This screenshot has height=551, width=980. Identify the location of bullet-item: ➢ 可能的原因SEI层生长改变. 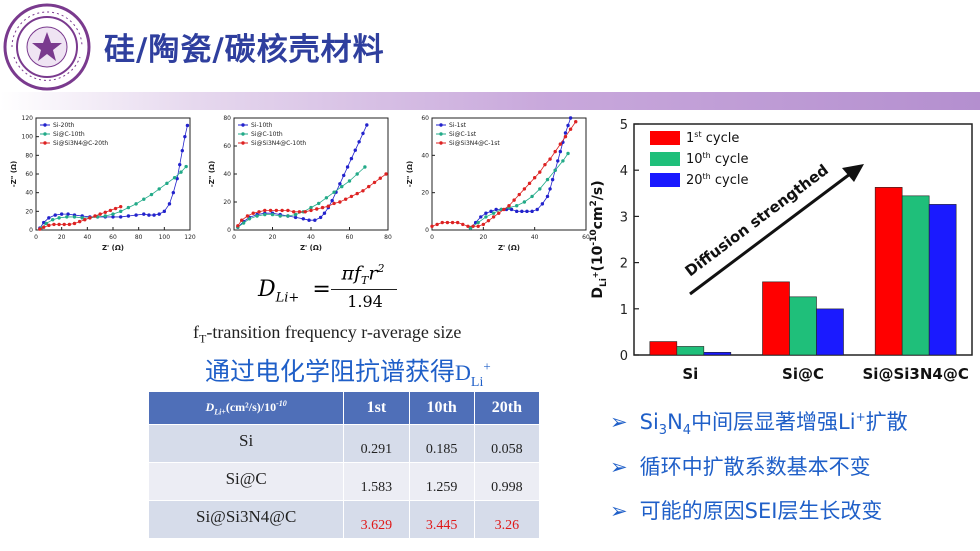
(746, 511).